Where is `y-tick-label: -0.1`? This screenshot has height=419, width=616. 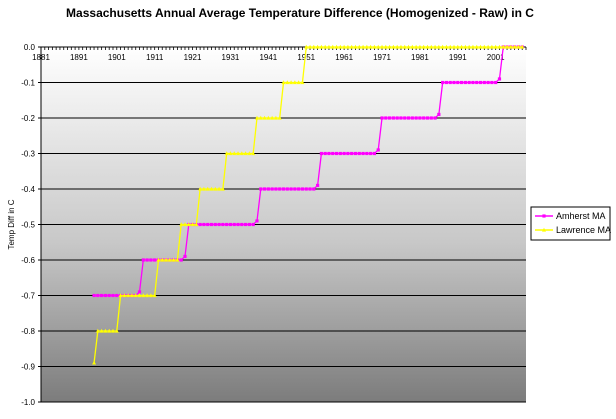
y-tick-label: -0.1 is located at coordinates (28, 83).